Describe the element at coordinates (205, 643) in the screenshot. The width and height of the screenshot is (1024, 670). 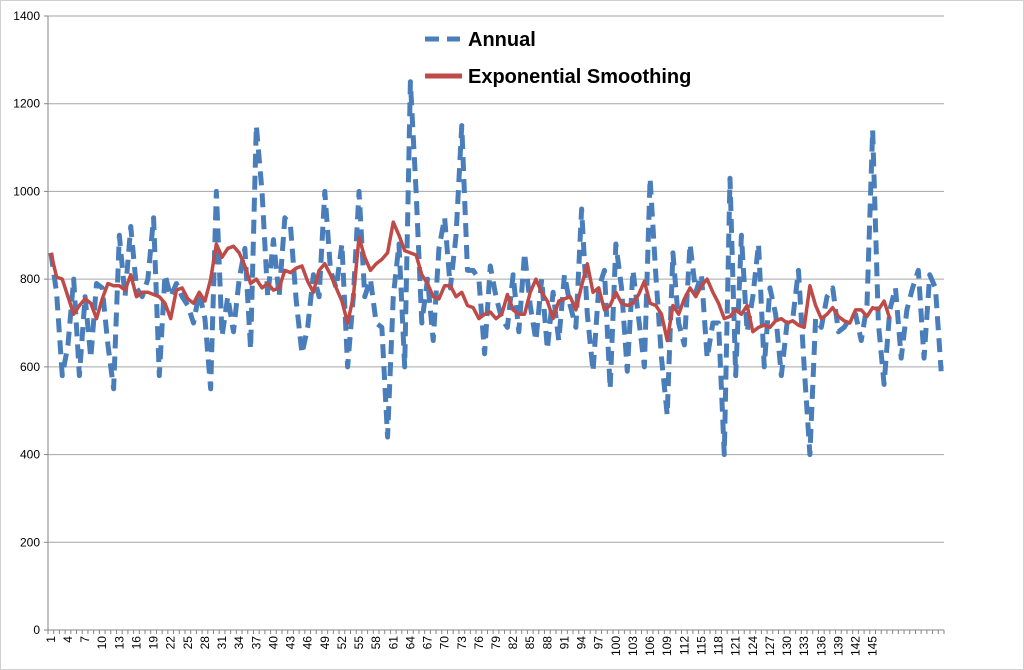
I see `x-tick-label: 28` at that location.